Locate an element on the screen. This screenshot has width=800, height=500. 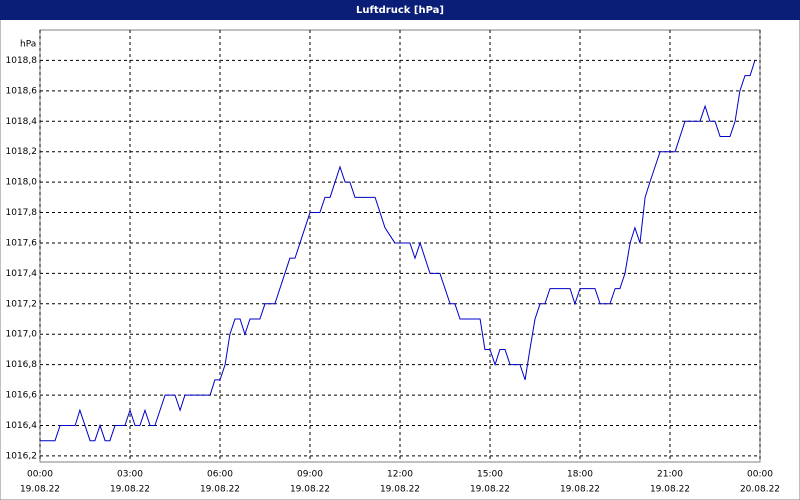
y-tick-label: 1018,6 is located at coordinates (22, 91).